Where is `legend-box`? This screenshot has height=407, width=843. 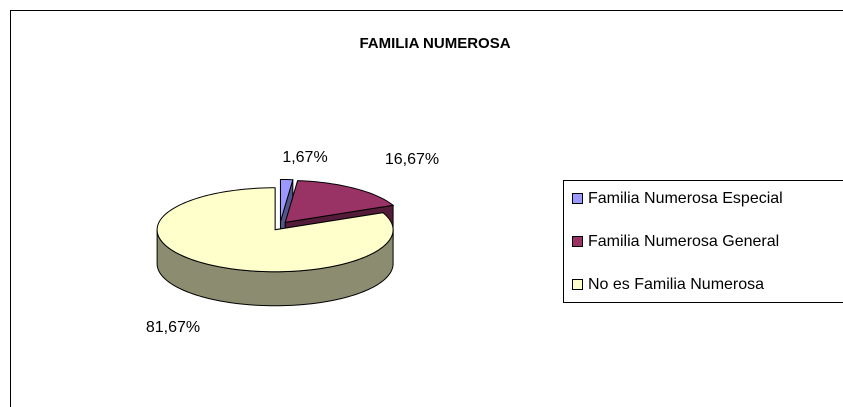
legend-box is located at coordinates (703, 241).